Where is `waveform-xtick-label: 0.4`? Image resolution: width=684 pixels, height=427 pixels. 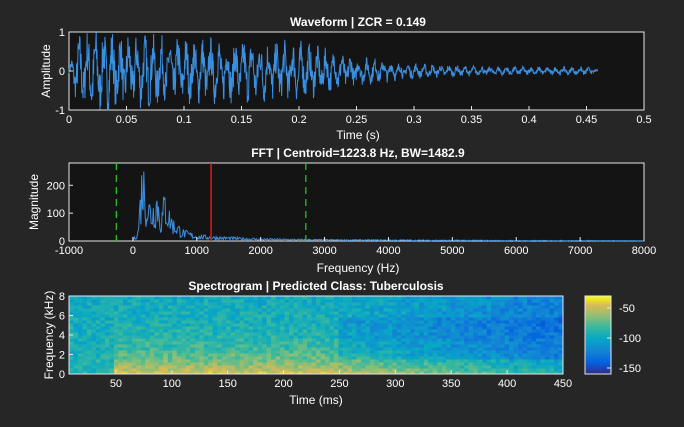 waveform-xtick-label: 0.4 is located at coordinates (528, 120).